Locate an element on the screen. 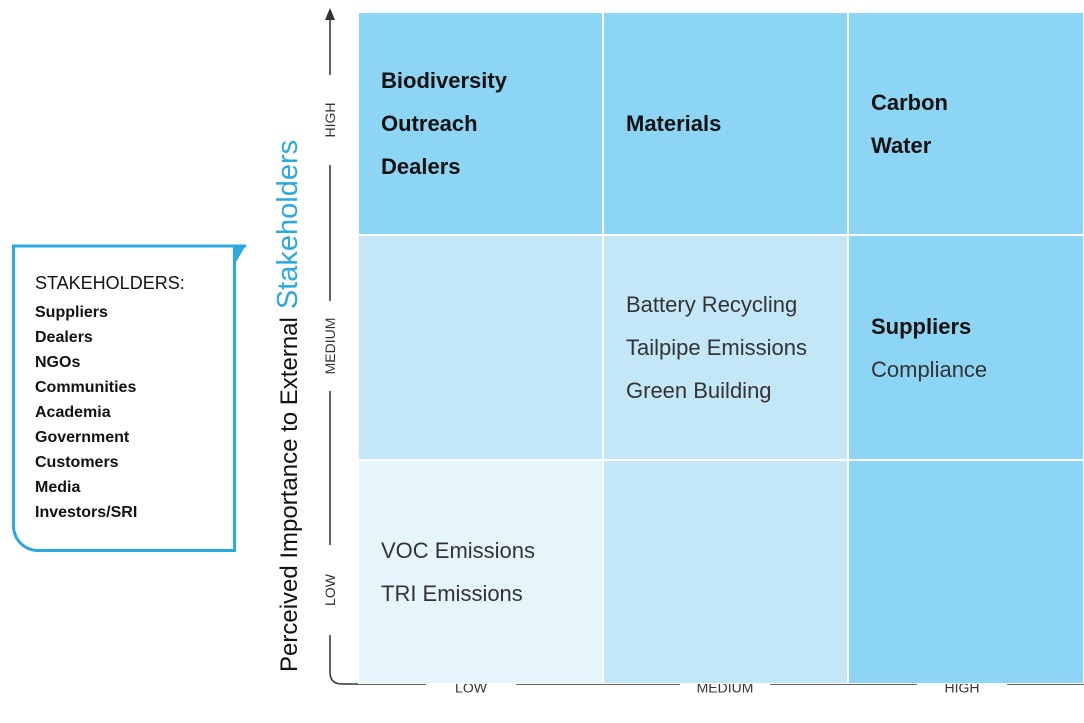 This screenshot has width=1084, height=723. box-notch is located at coordinates (241, 253).